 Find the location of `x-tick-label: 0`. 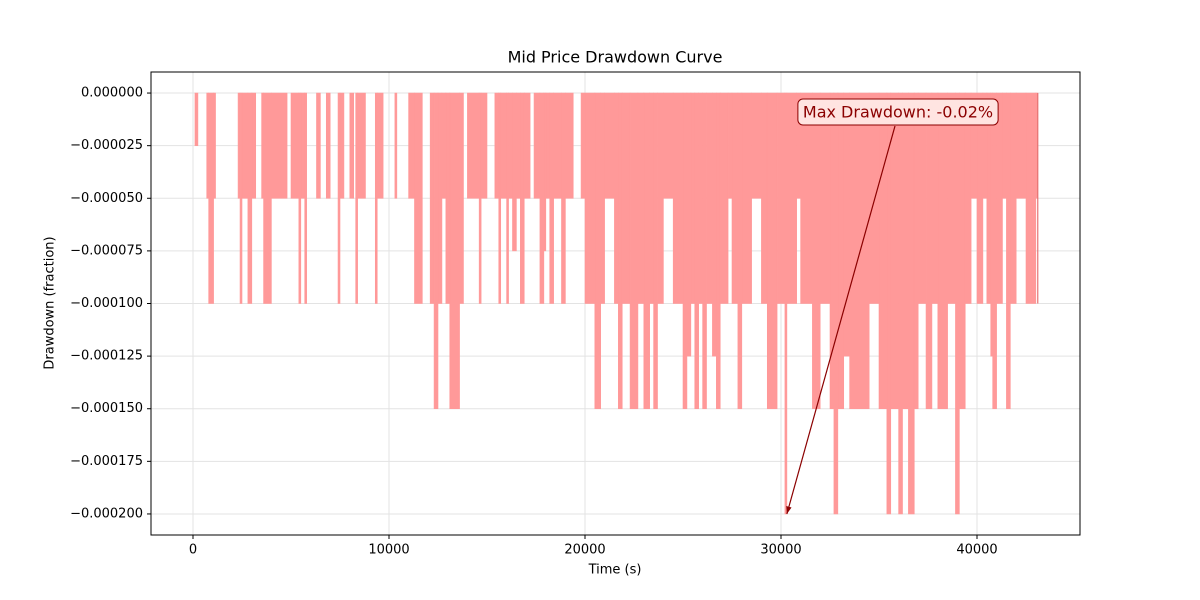

x-tick-label: 0 is located at coordinates (193, 550).